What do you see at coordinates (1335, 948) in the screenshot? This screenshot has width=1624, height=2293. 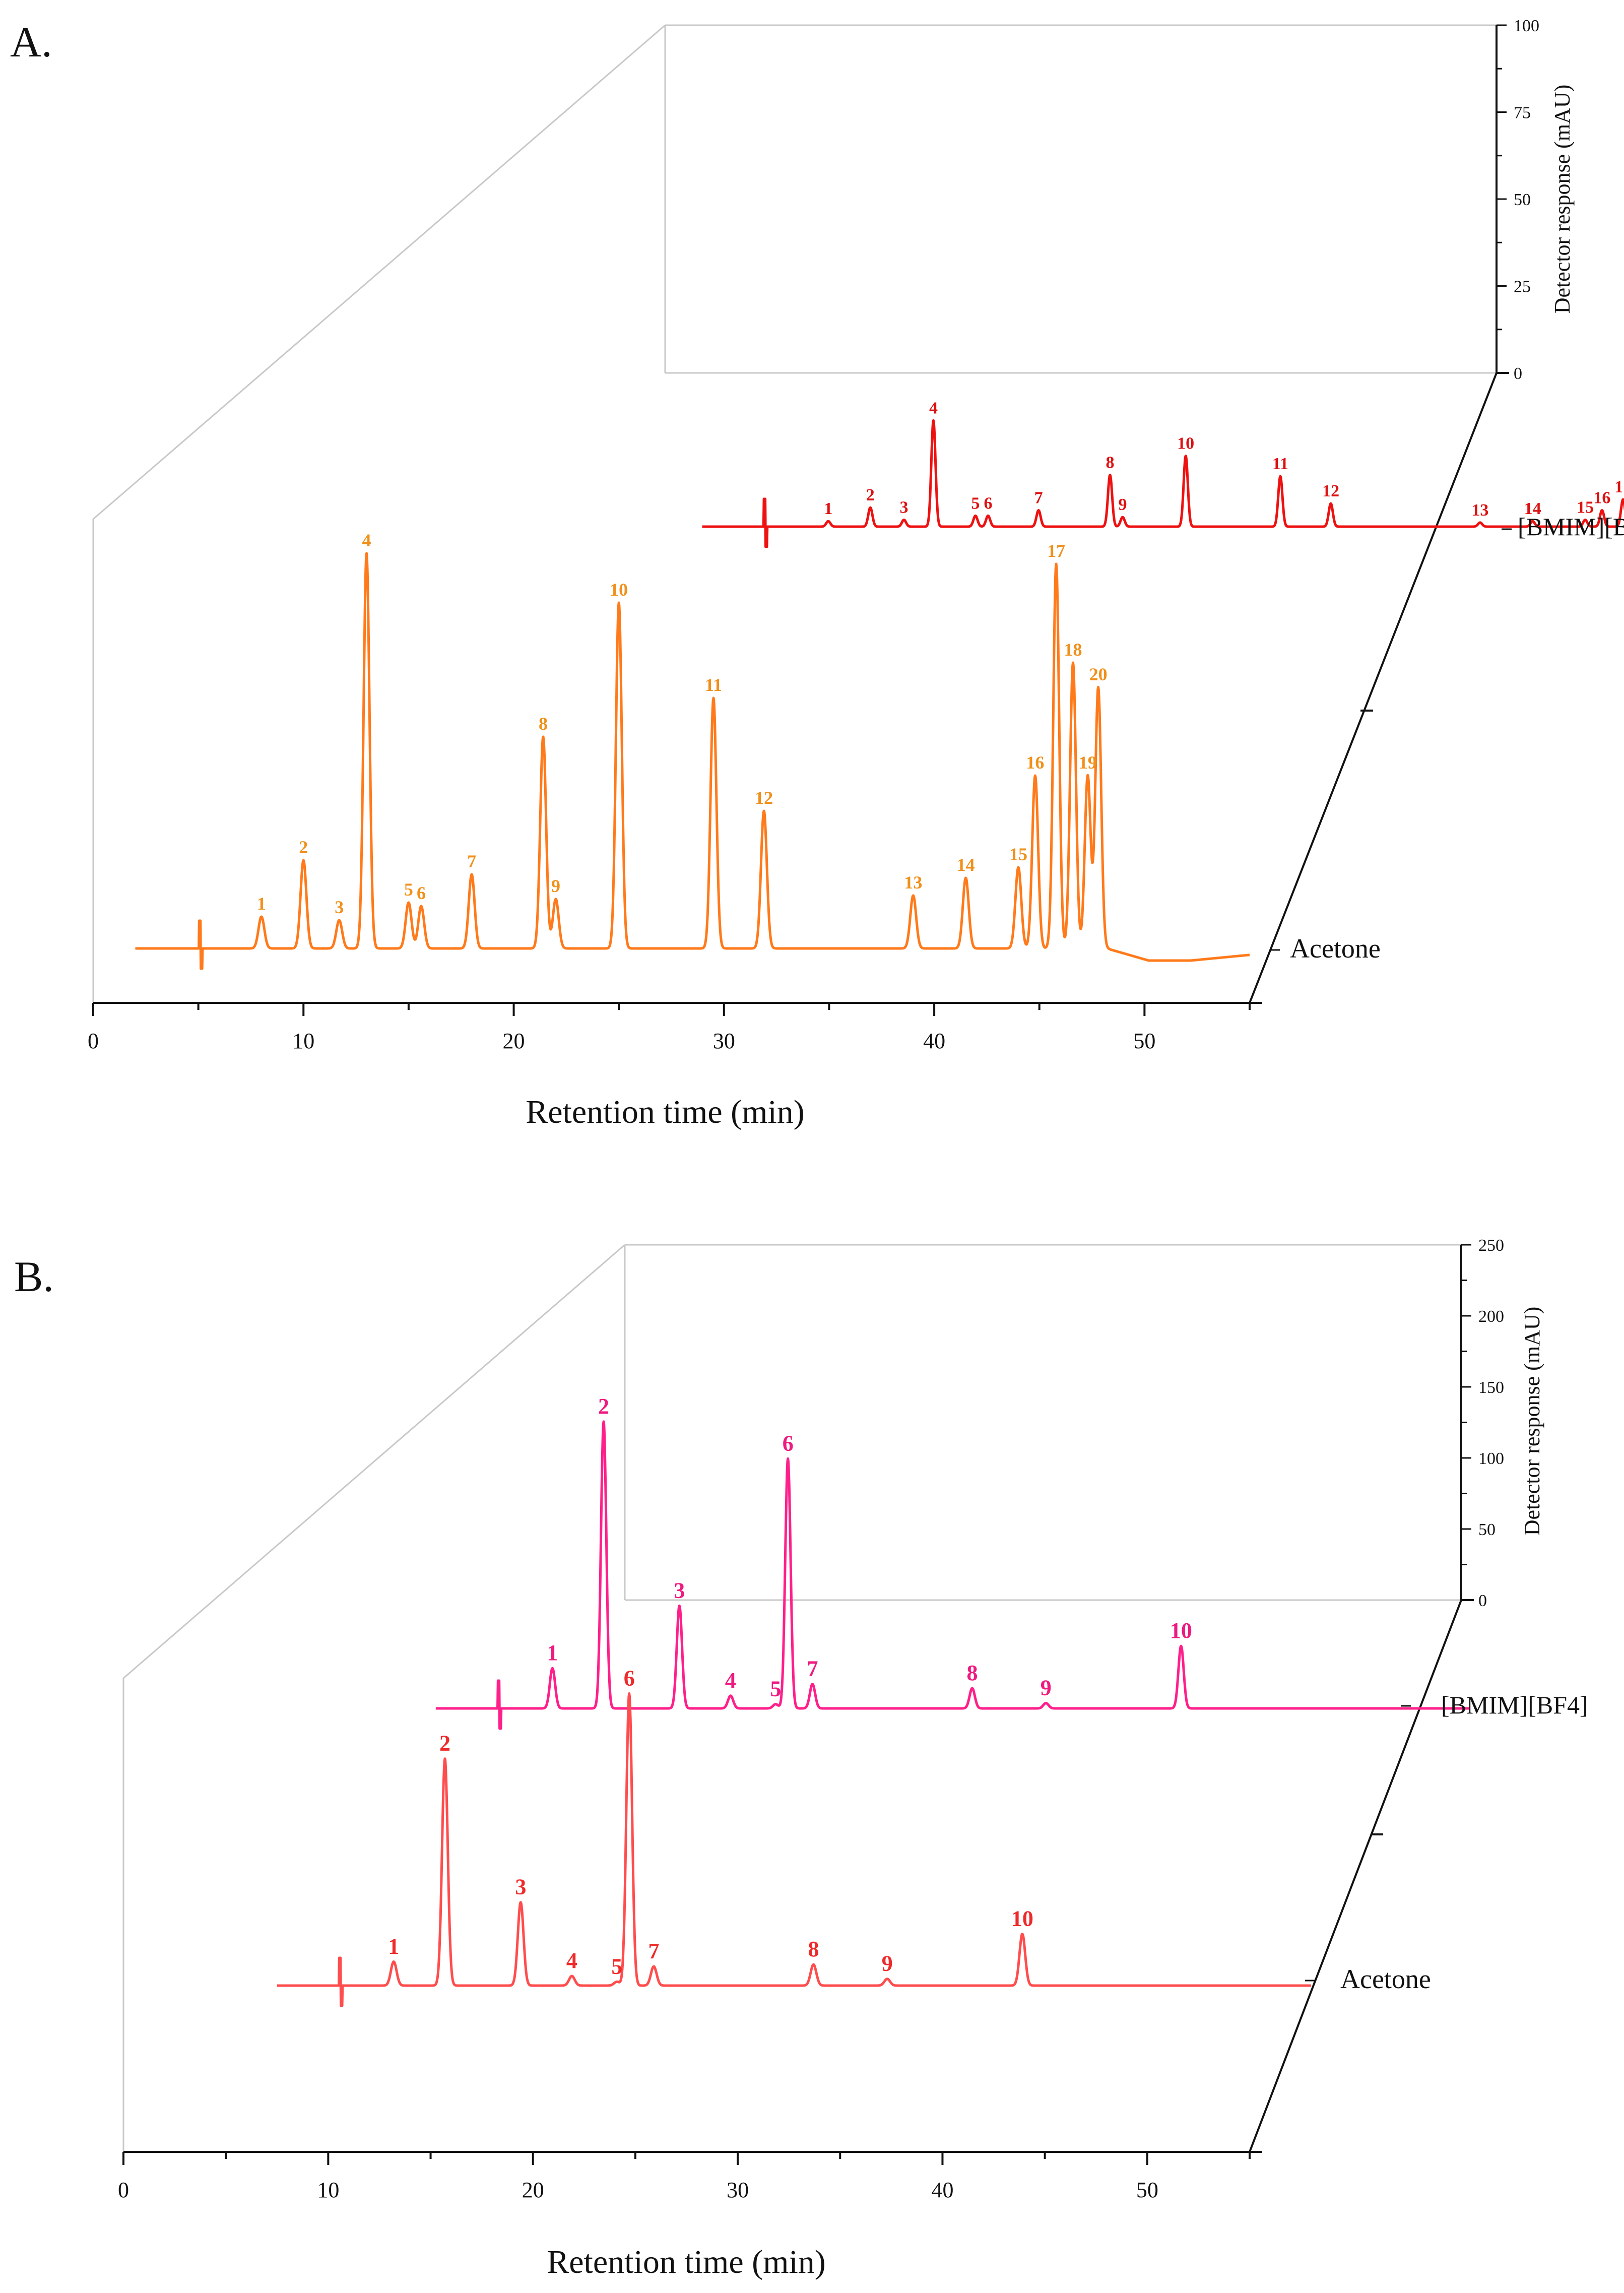 I see `panel-a-series-label-acetone: Acetone` at bounding box center [1335, 948].